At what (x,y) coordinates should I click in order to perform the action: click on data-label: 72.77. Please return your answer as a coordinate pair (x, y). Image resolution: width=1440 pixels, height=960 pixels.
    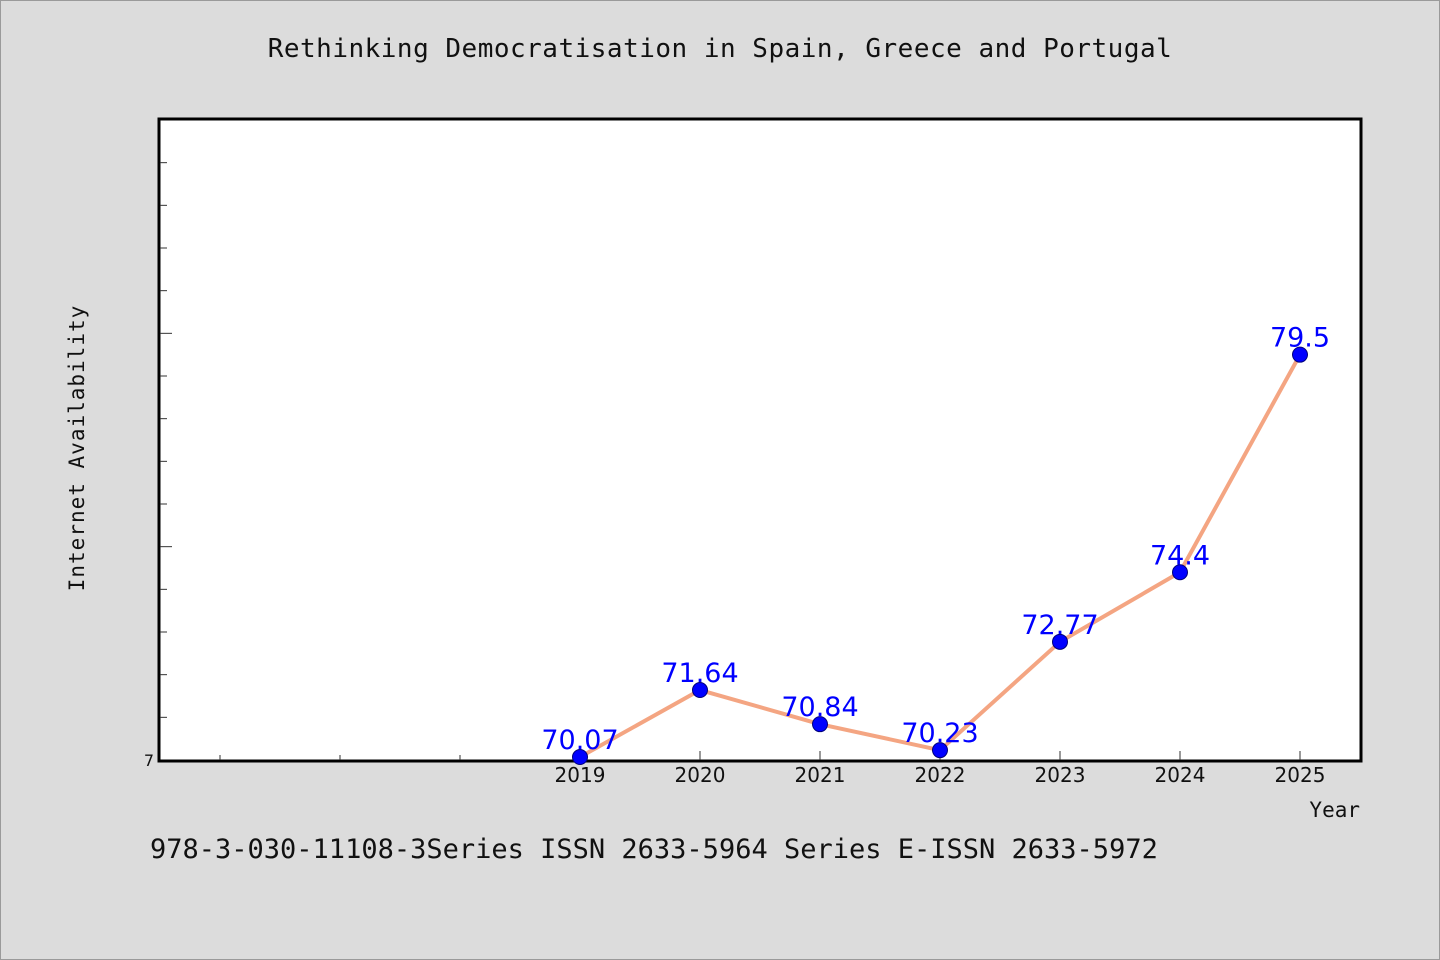
    Looking at the image, I should click on (1059, 625).